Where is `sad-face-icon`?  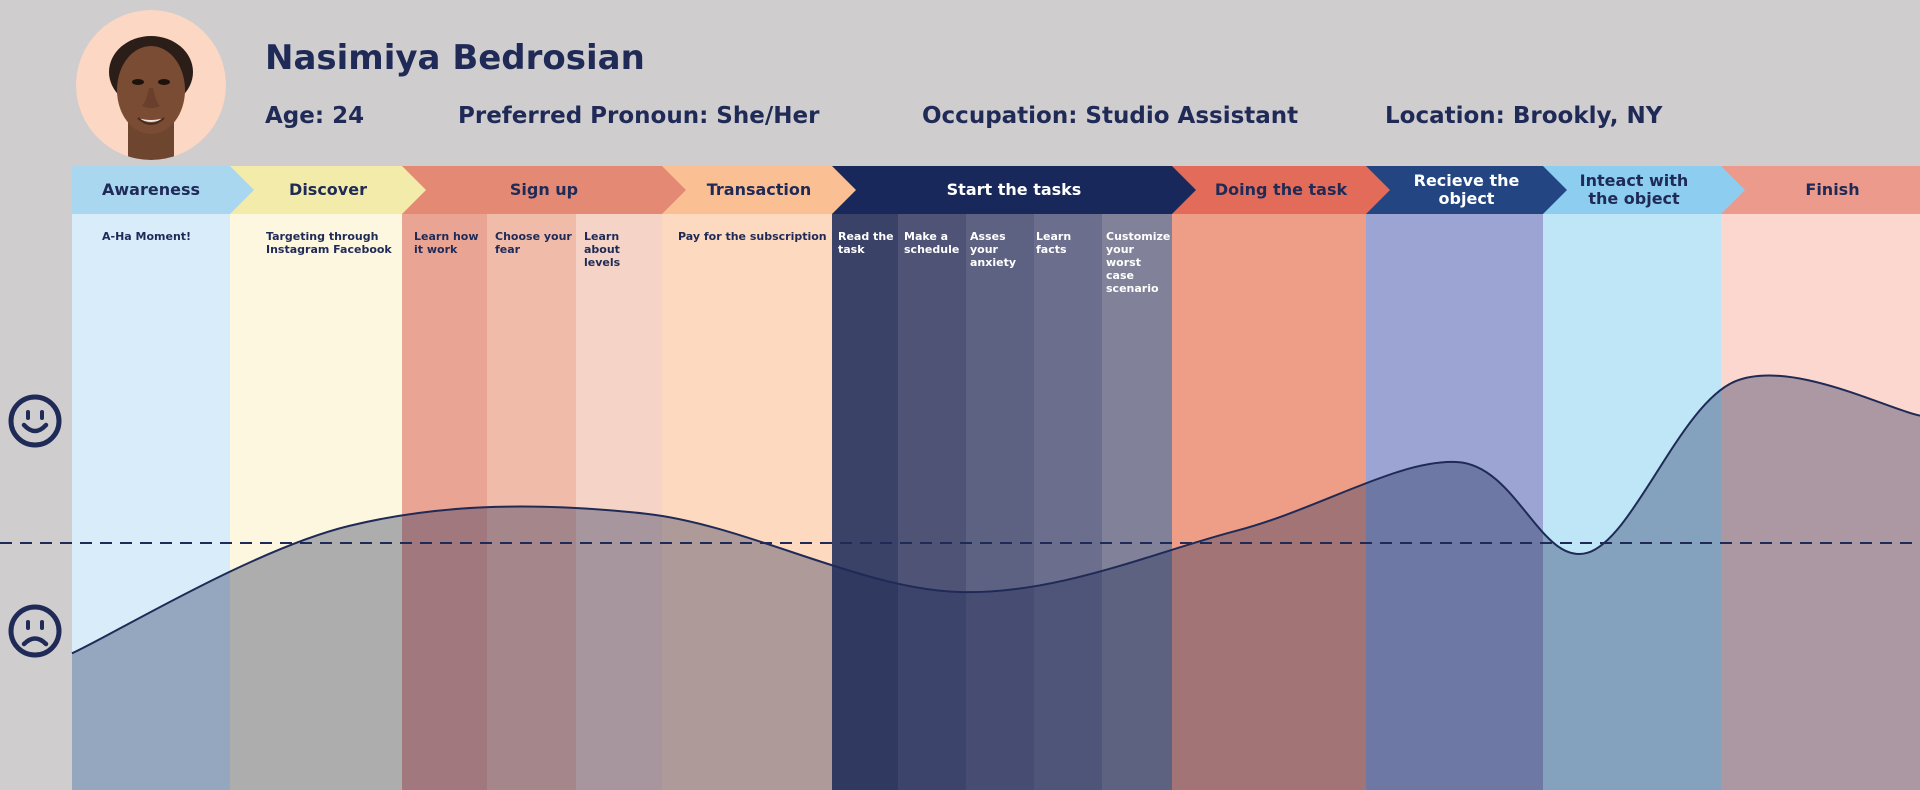
sad-face-icon is located at coordinates (35, 631).